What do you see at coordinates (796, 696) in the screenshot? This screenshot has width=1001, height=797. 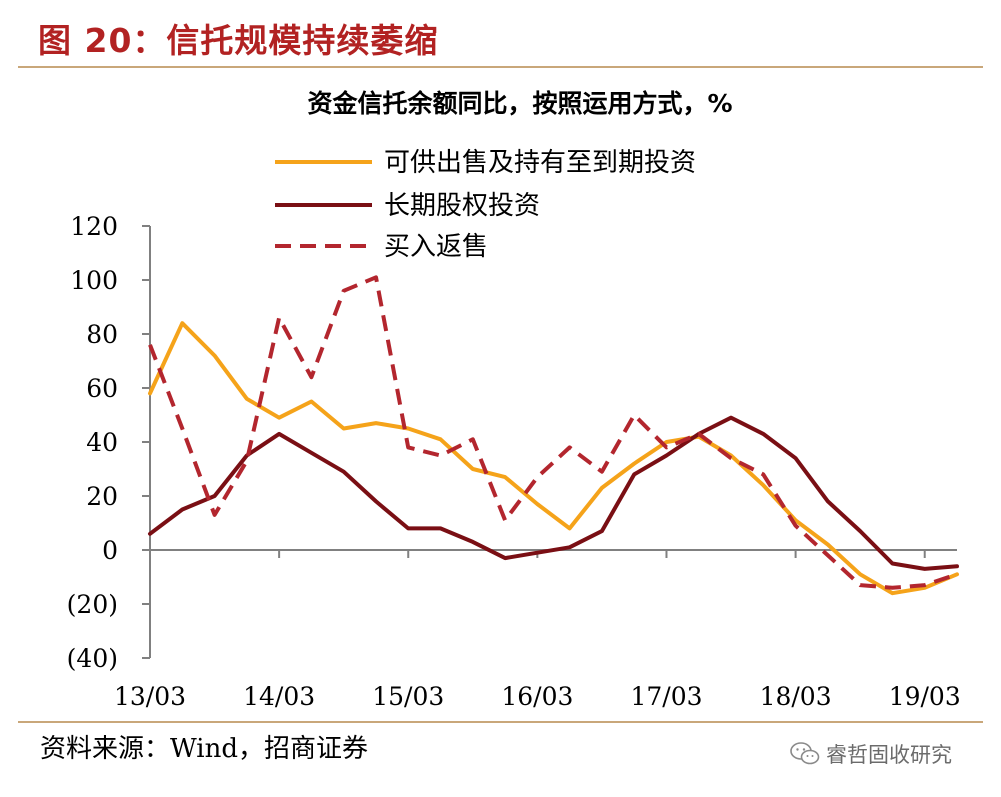 I see `x-tick-label: 18/03` at bounding box center [796, 696].